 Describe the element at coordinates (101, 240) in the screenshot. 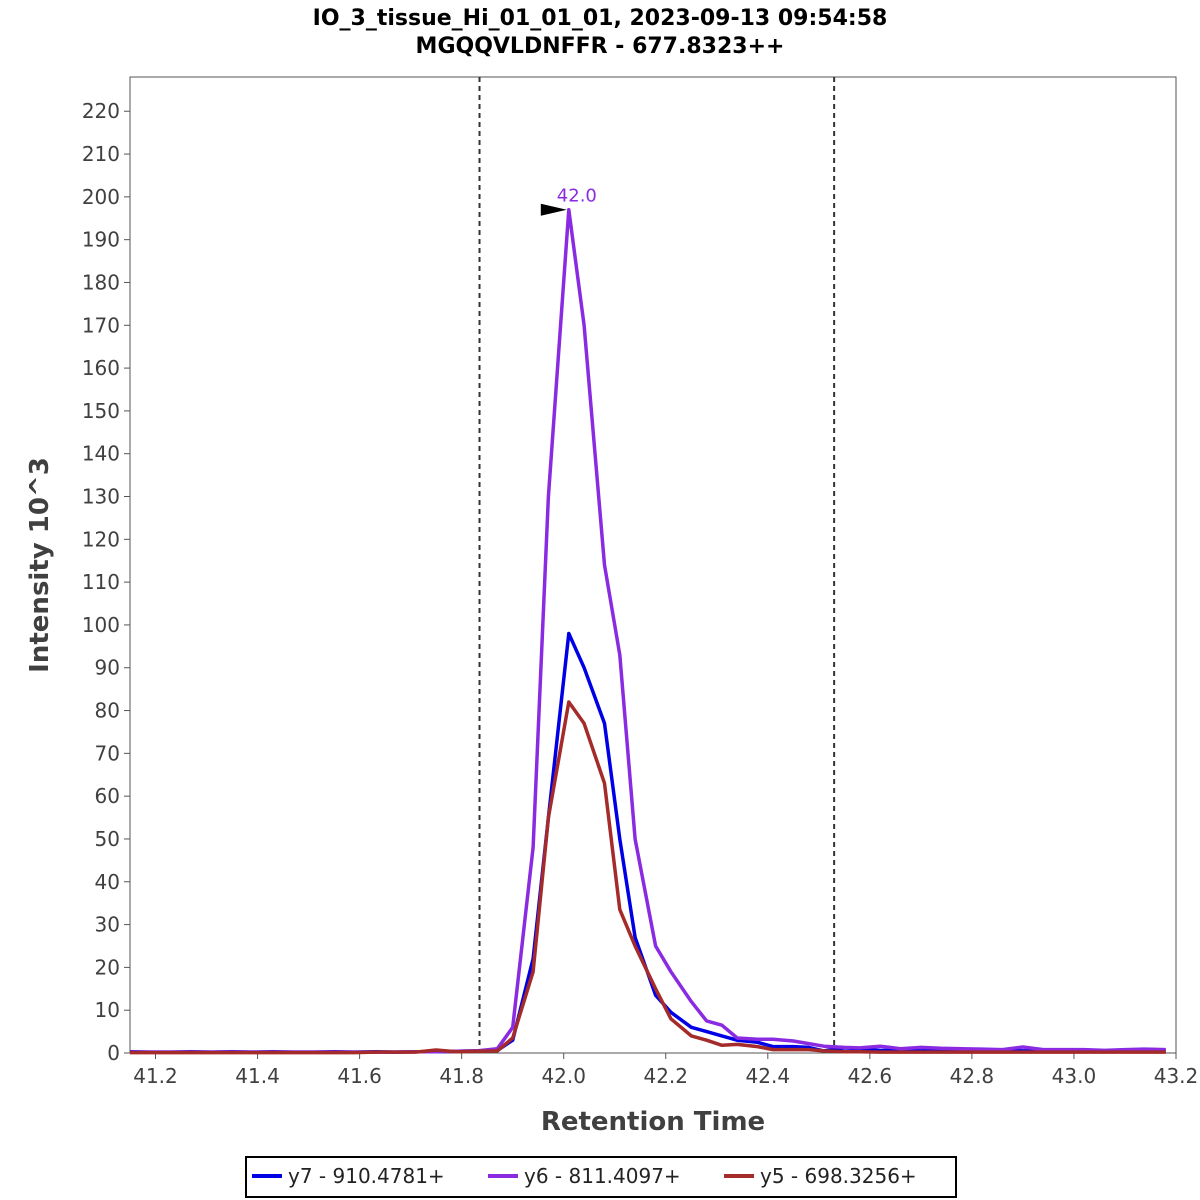

I see `y-tick-label: 190` at that location.